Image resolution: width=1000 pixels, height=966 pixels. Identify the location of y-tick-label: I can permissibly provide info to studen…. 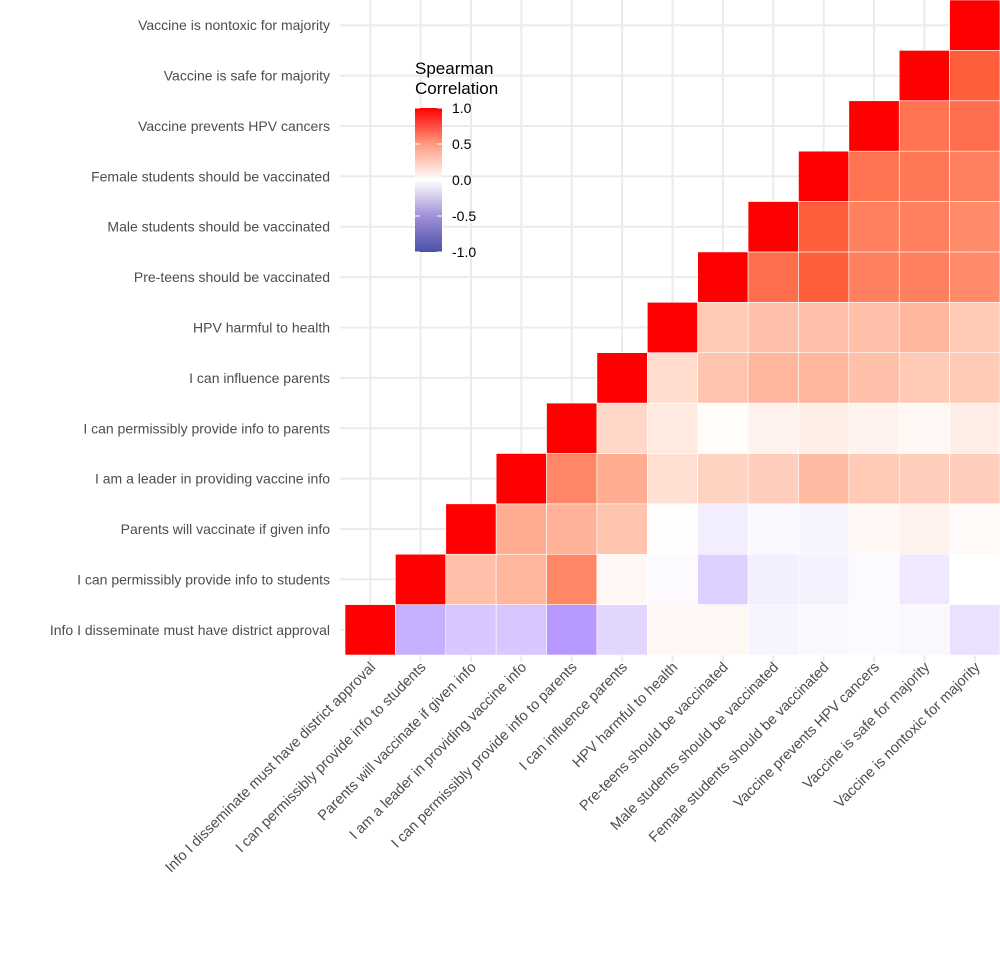
(203, 579).